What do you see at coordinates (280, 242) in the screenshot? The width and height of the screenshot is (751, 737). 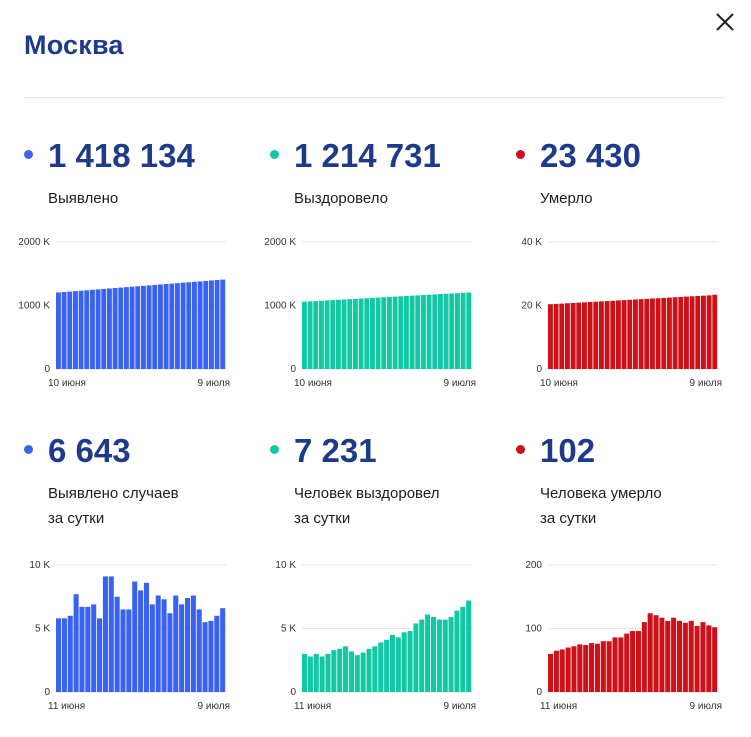 I see `y-tick-label: 2000 K` at bounding box center [280, 242].